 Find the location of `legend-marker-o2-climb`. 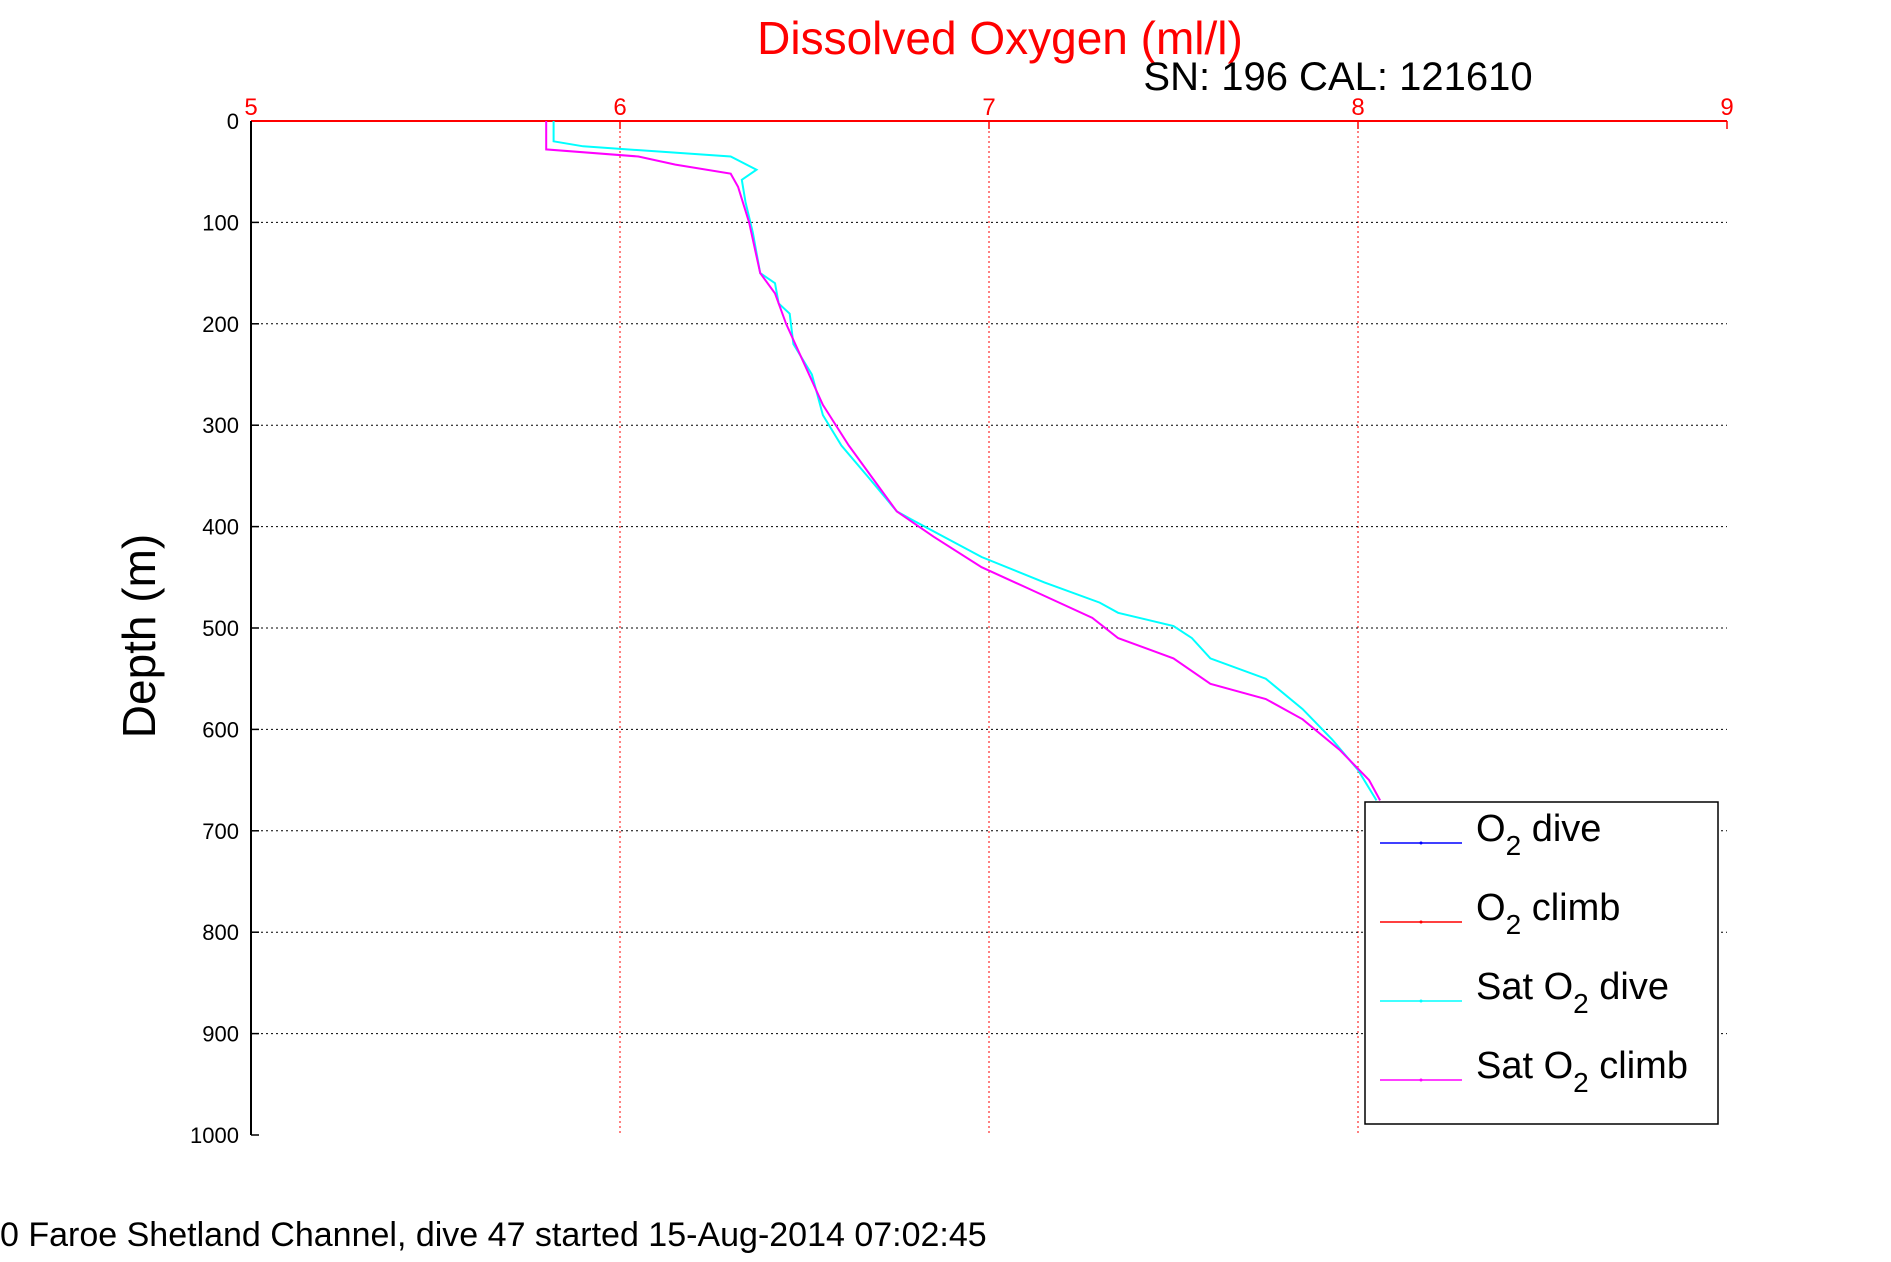

legend-marker-o2-climb is located at coordinates (1421, 922).